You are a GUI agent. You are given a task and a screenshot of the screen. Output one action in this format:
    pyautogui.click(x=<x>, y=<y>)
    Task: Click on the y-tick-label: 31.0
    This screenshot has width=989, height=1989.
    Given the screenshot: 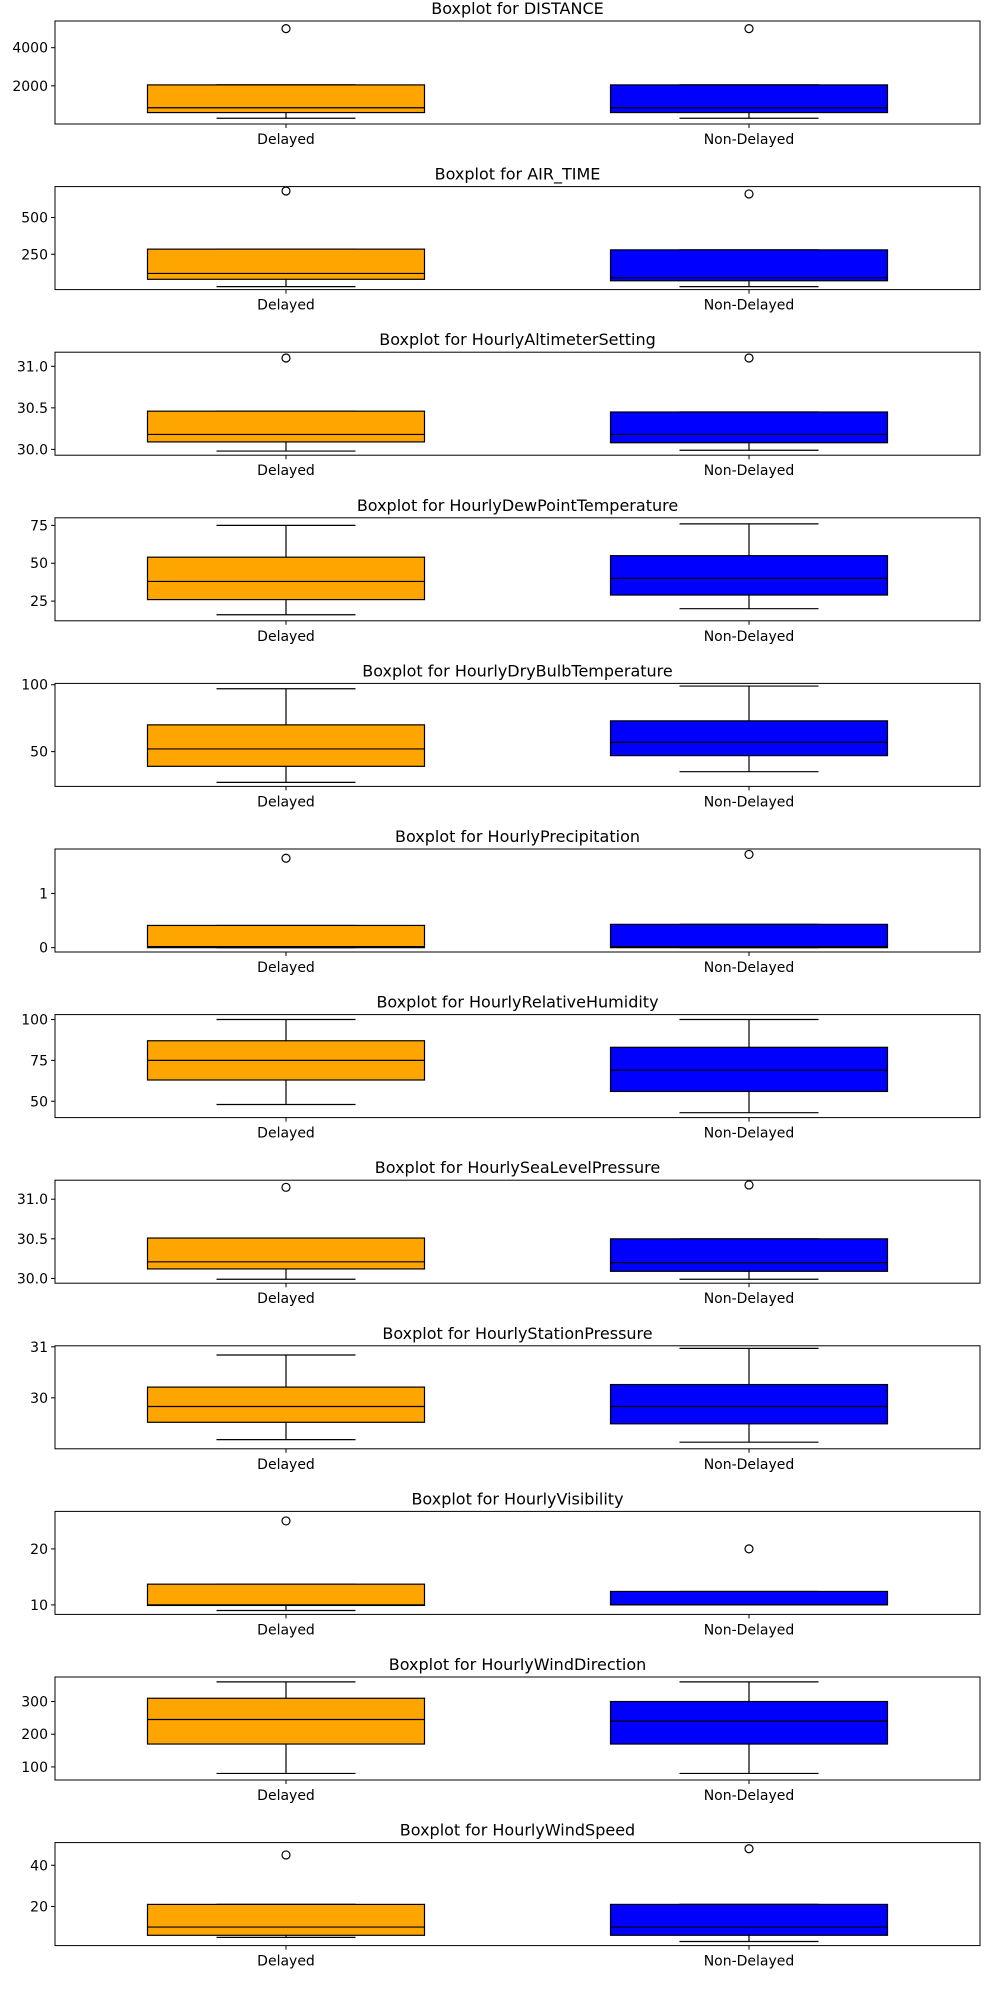 What is the action you would take?
    pyautogui.click(x=32, y=1200)
    